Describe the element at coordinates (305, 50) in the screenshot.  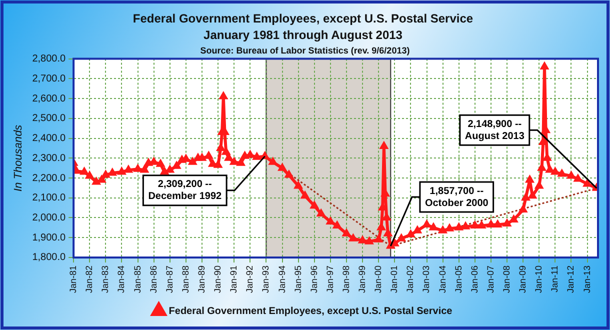
I see `source-note: Source: Bureau of Labor Statistics (rev. 9/6/2013)` at that location.